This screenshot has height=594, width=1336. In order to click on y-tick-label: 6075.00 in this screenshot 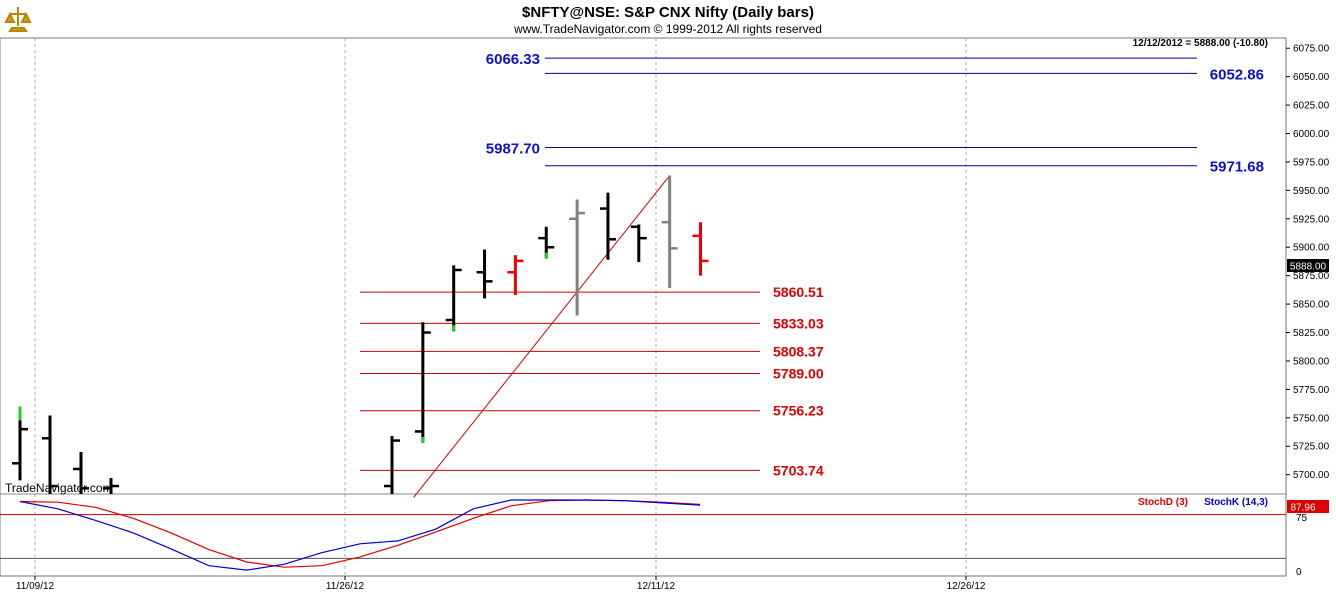, I will do `click(1311, 49)`.